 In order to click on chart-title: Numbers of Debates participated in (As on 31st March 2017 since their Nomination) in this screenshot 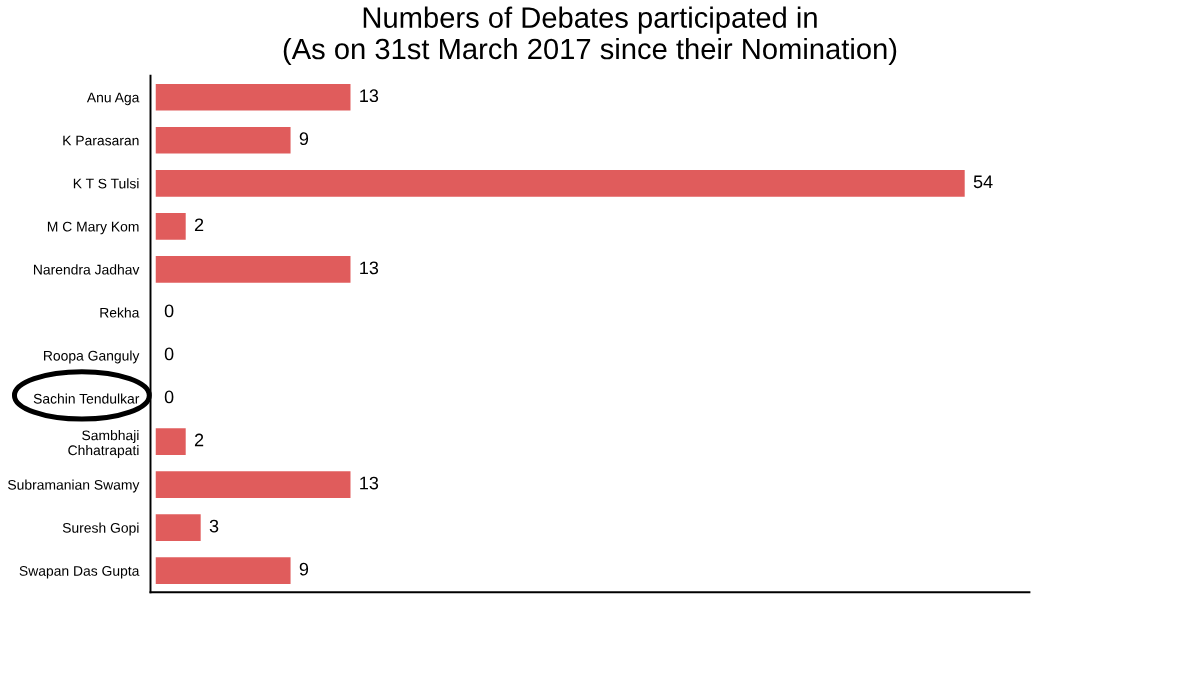, I will do `click(590, 36)`.